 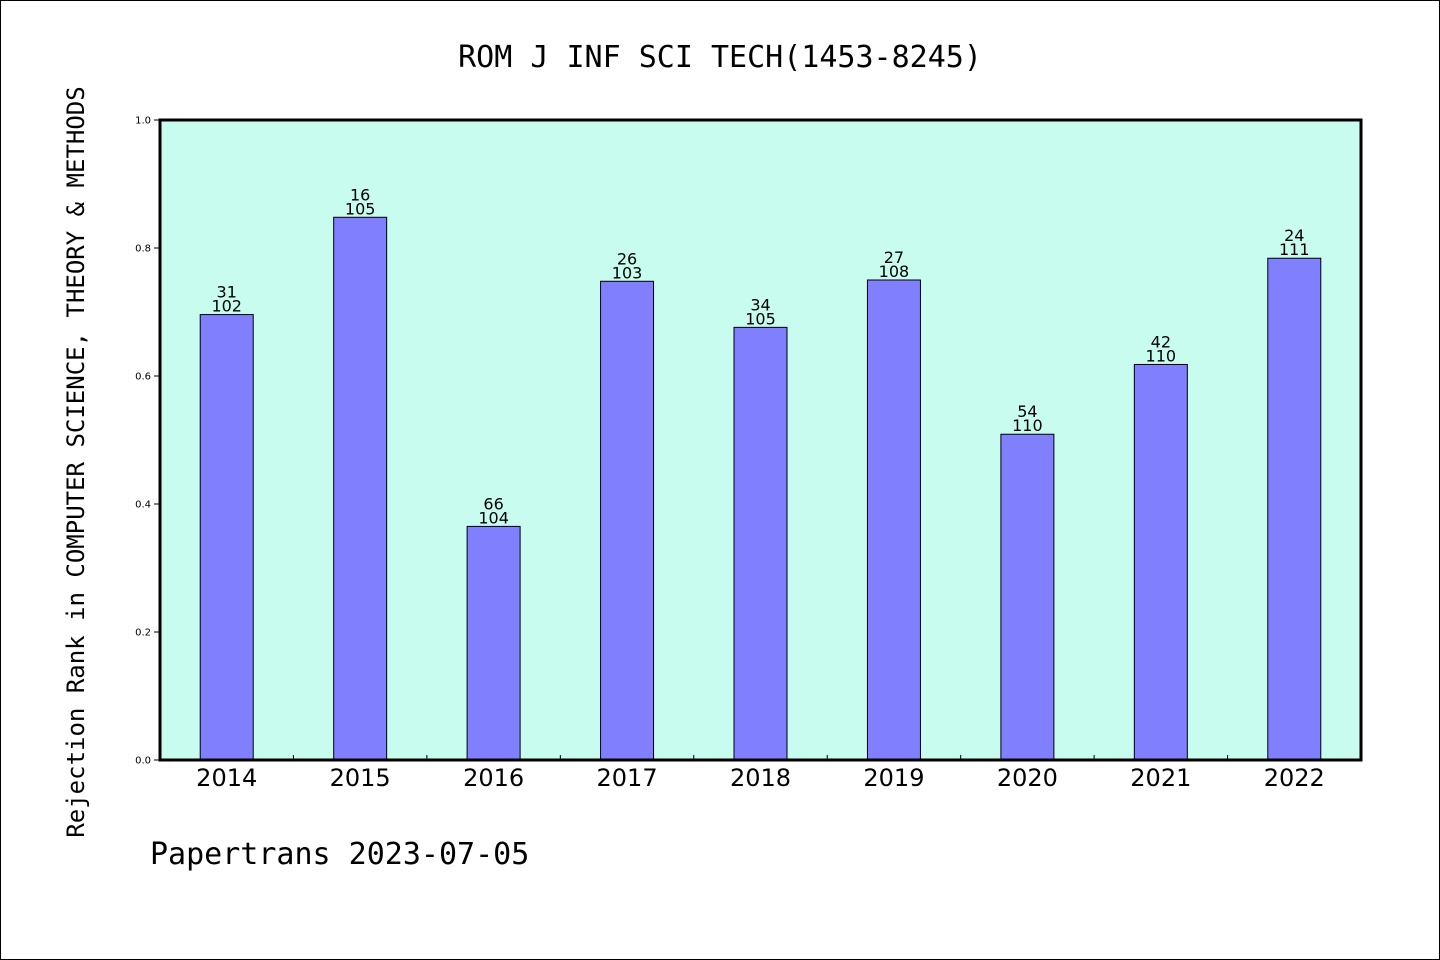 What do you see at coordinates (143, 121) in the screenshot?
I see `y-tick-label: 1.0` at bounding box center [143, 121].